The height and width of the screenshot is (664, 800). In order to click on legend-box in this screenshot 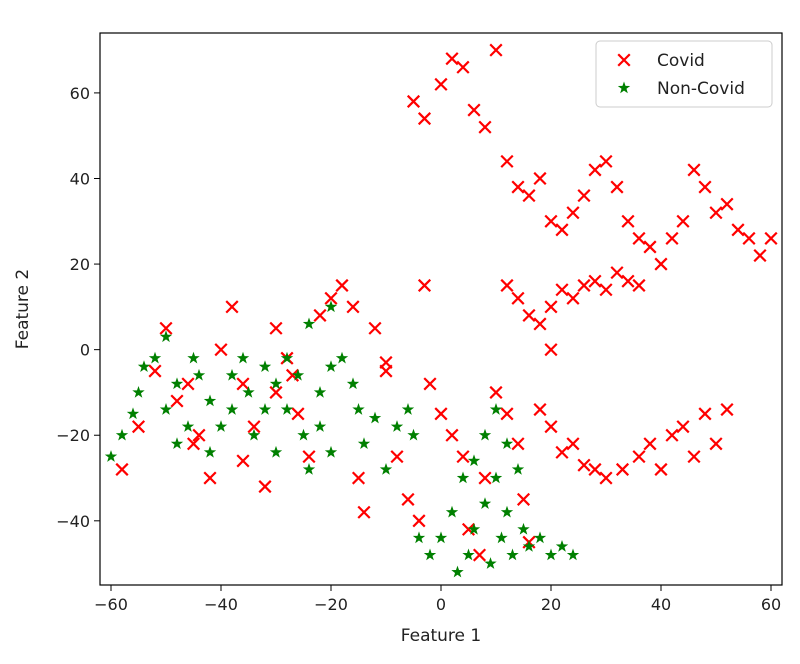, I will do `click(684, 74)`.